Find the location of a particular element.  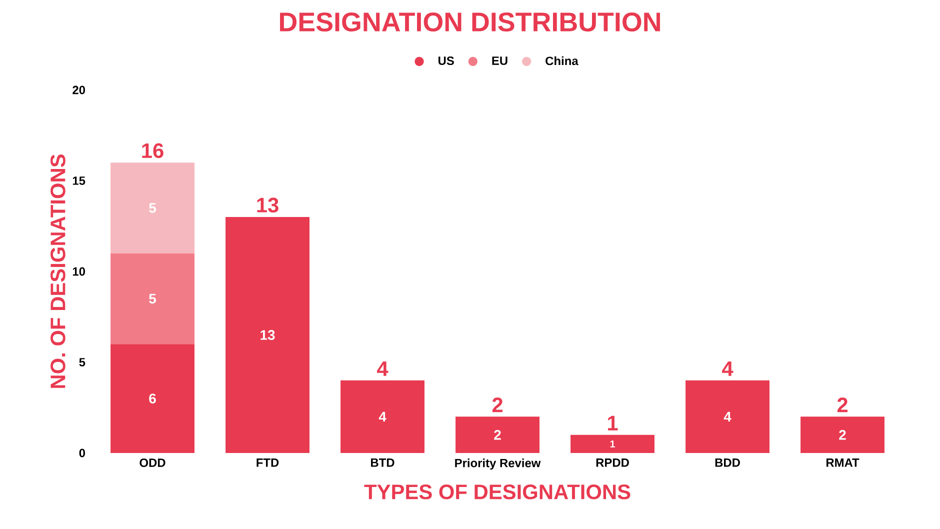

y-tick-label: 5 is located at coordinates (82, 362).